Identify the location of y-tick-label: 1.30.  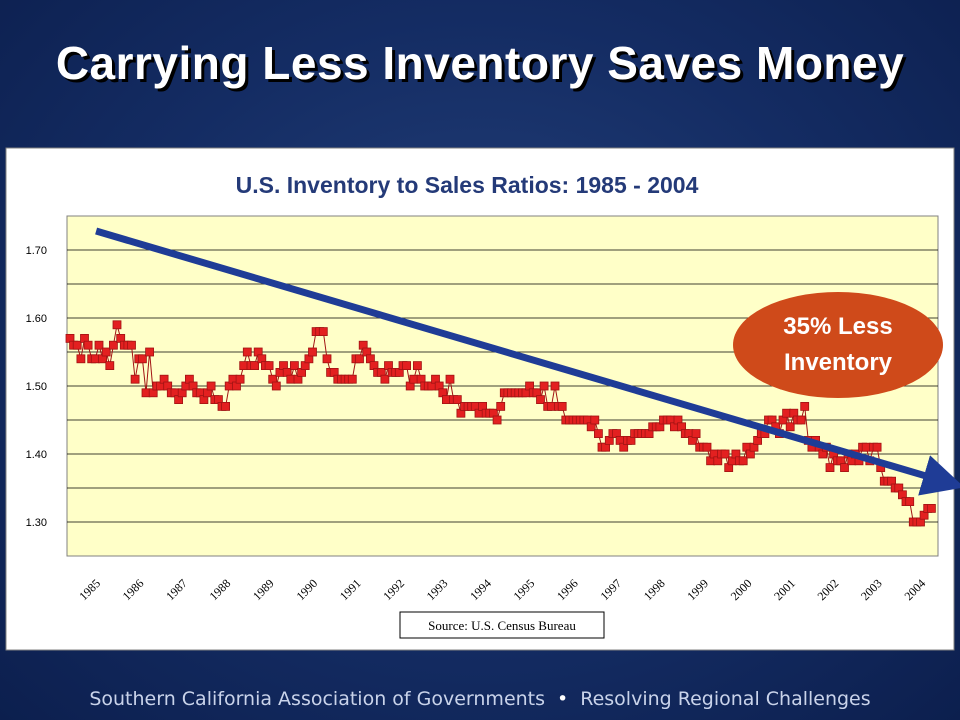
(36, 523).